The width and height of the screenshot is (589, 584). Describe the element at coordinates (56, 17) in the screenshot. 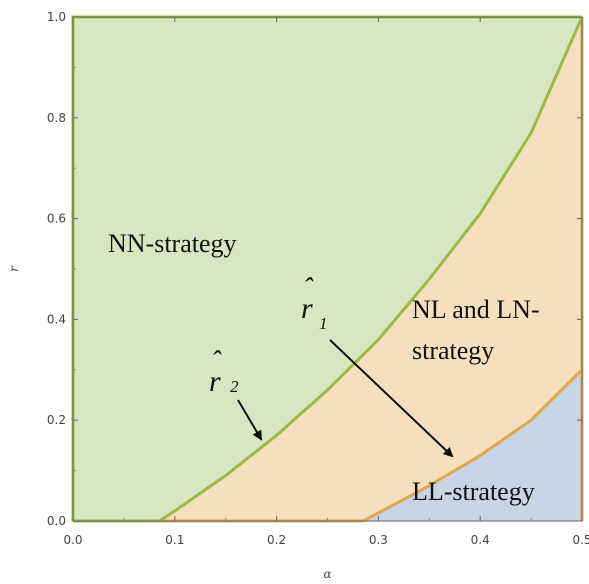

I see `y-tick-label: 1.0` at that location.